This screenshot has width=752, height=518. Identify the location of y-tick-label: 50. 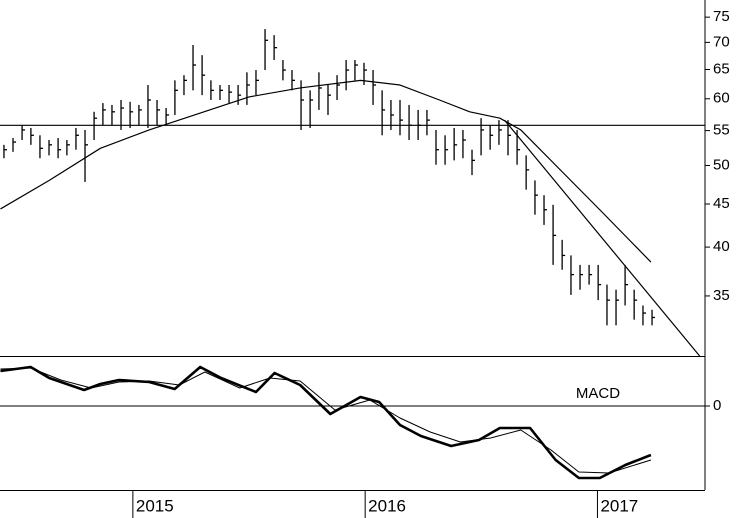
(721, 164).